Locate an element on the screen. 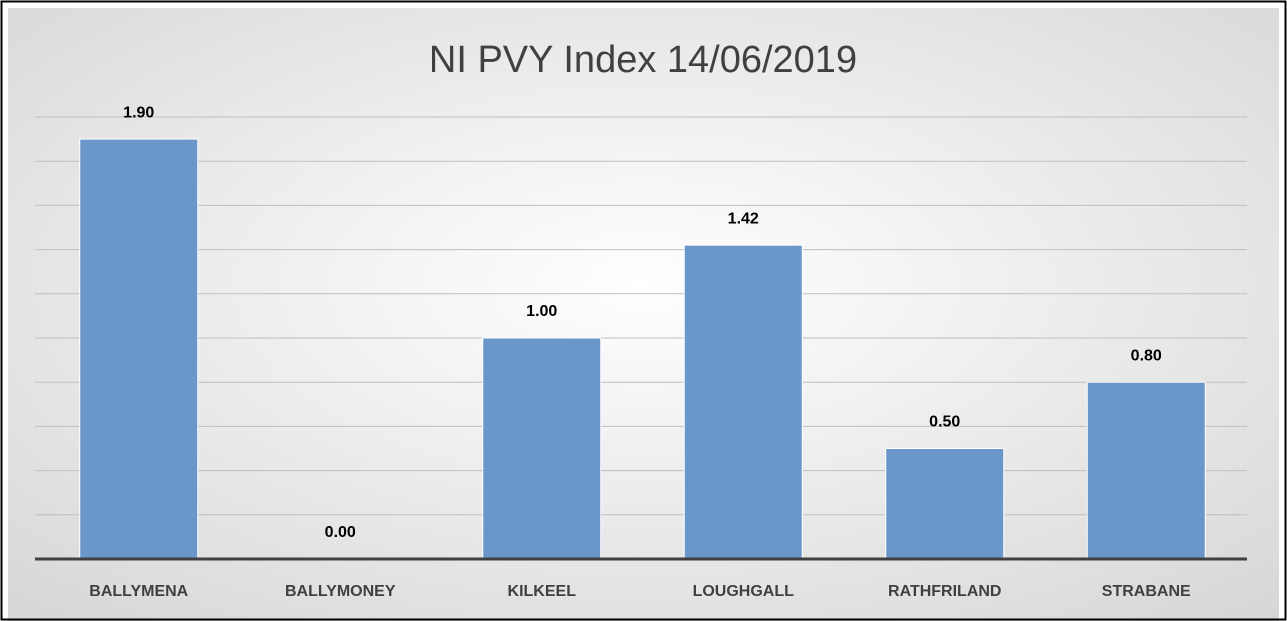  x-tick-label: KILKEEL is located at coordinates (542, 591).